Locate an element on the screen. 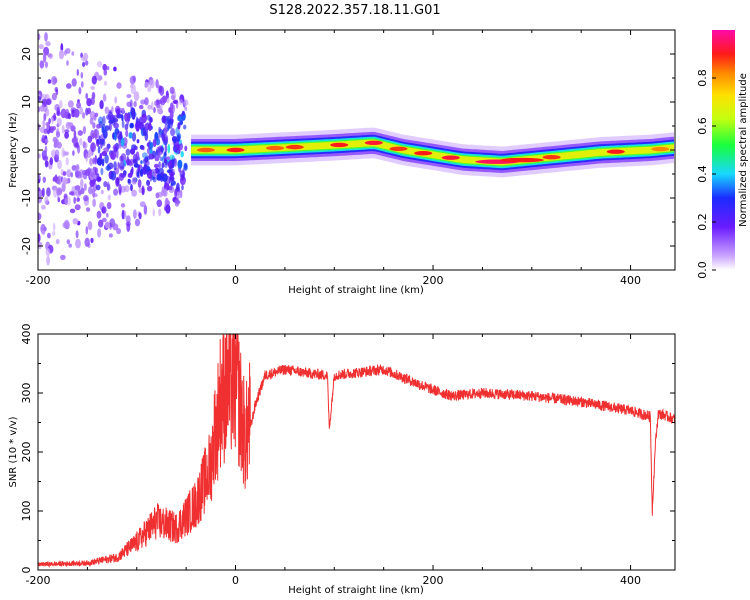  y-tick-label: -10 is located at coordinates (26, 198).